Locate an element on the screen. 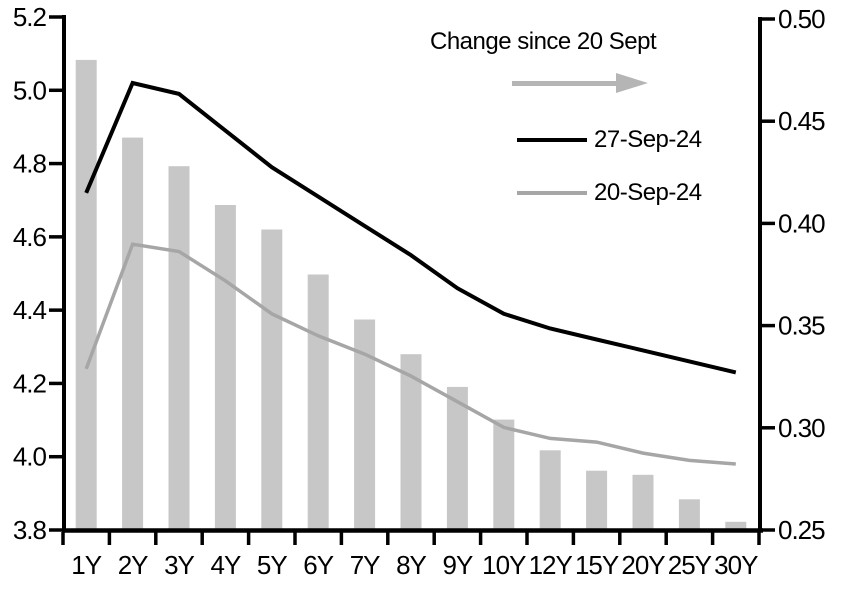 The image size is (852, 589). x-axis-label-15Y: 15Y is located at coordinates (597, 565).